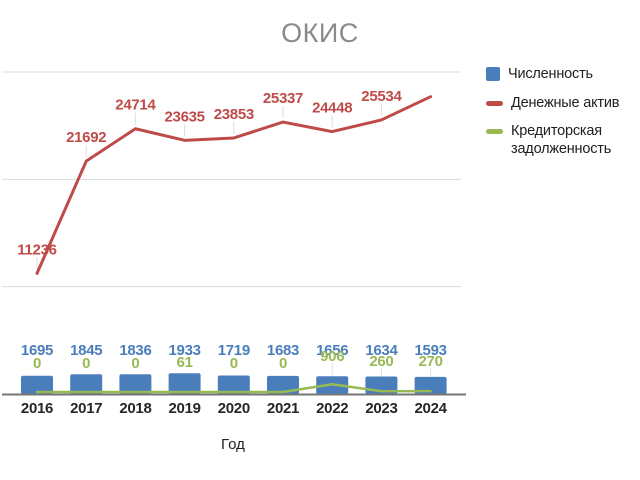  I want to click on data-label-payables: 906, so click(332, 356).